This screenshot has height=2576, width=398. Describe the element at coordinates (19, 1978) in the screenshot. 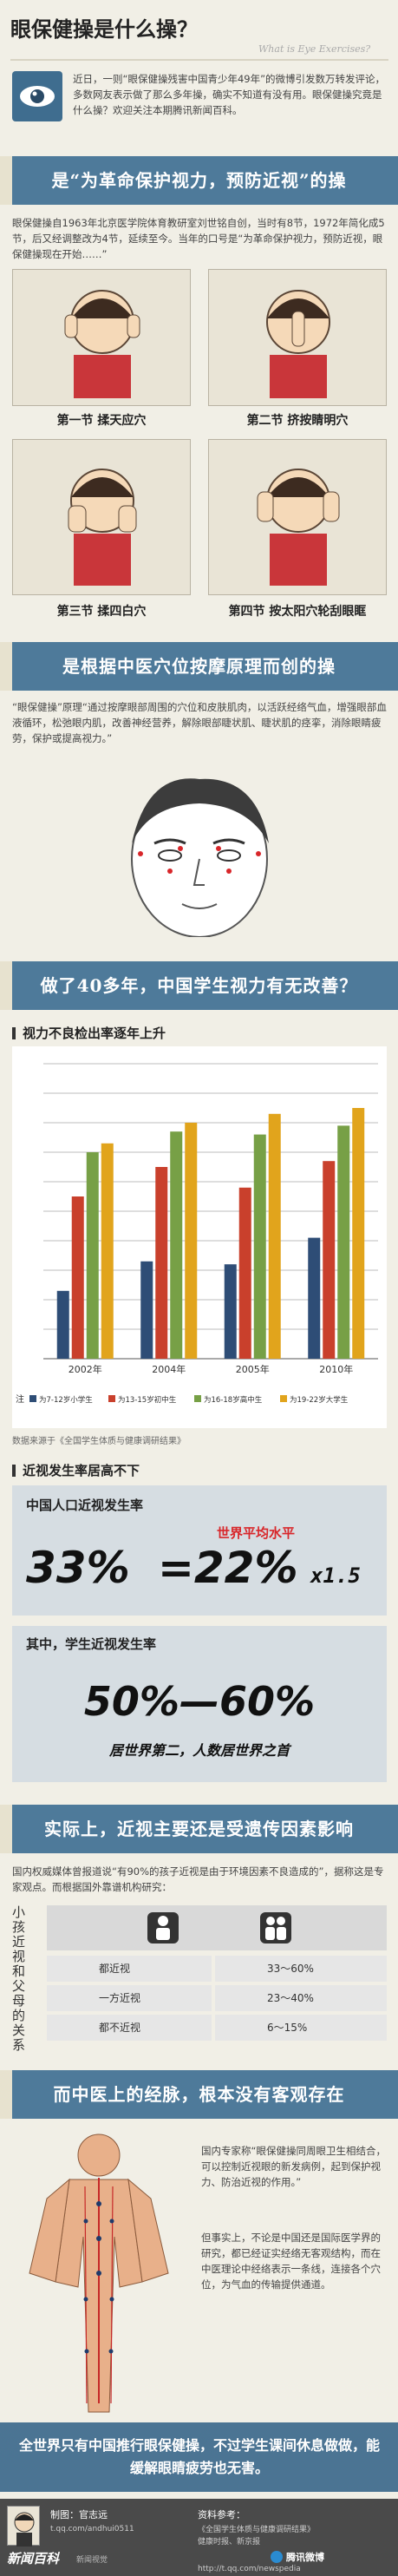

I see `heredity-side-label: 小孩近视和父母的关系` at that location.